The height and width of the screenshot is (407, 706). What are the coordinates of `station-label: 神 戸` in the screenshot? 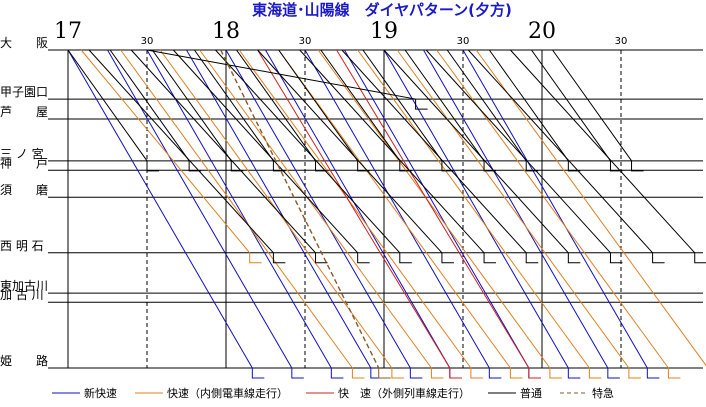 It's located at (24, 163).